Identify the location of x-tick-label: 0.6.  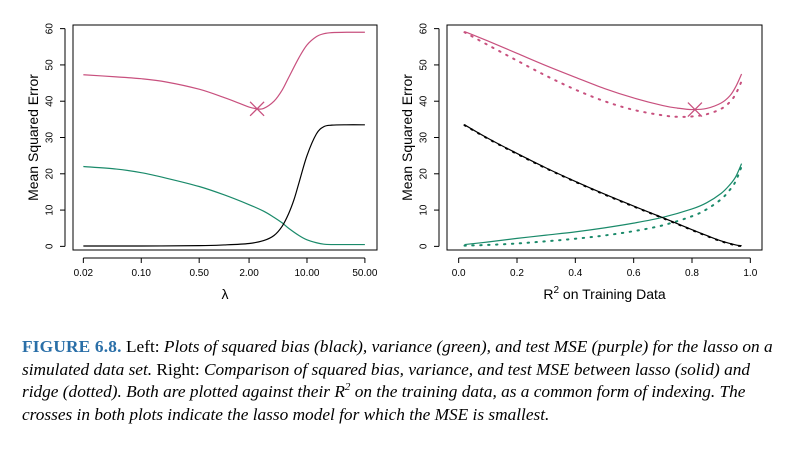
(634, 273).